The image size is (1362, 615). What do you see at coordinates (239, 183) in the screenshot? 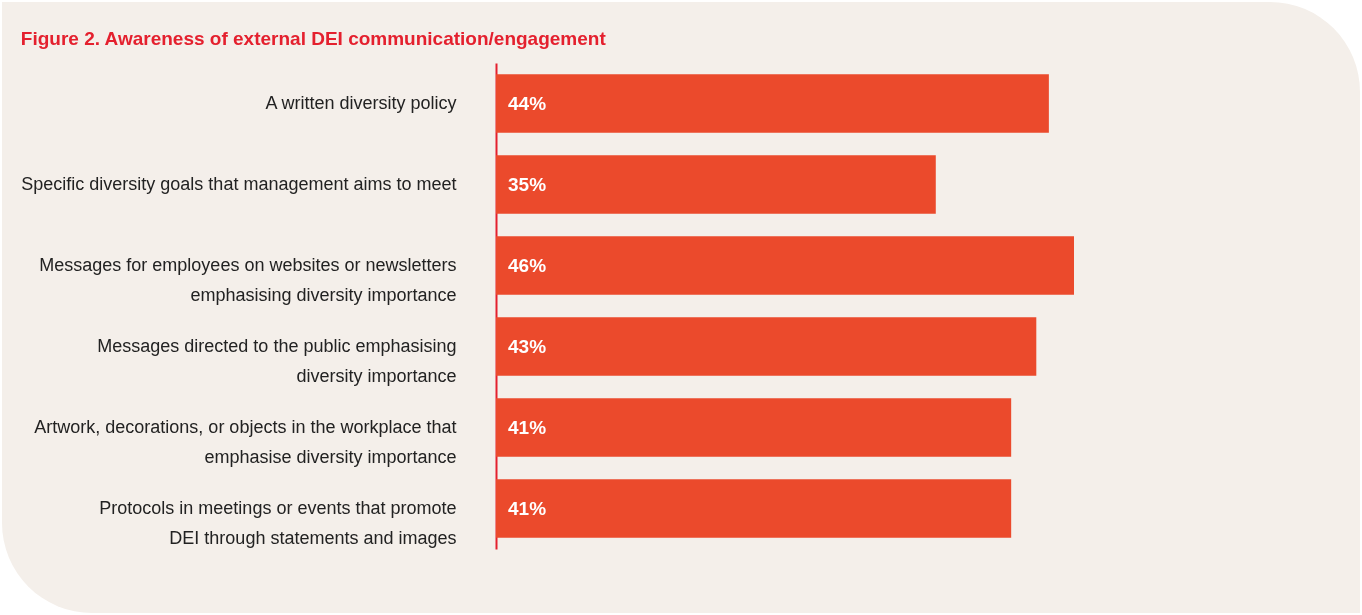
I see `y-tick-label: Specific diversity goals that management aims to meet` at bounding box center [239, 183].